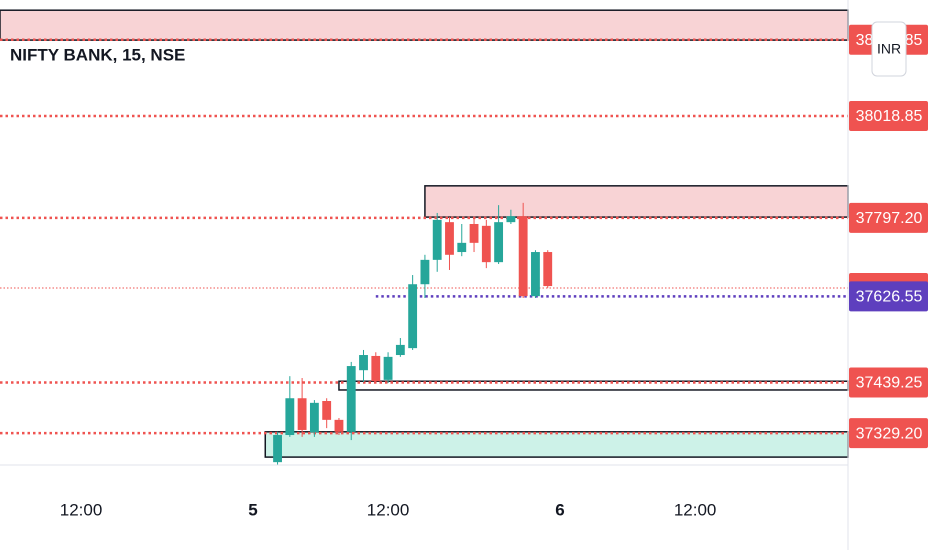  What do you see at coordinates (559, 509) in the screenshot?
I see `x-tick-label: 6` at bounding box center [559, 509].